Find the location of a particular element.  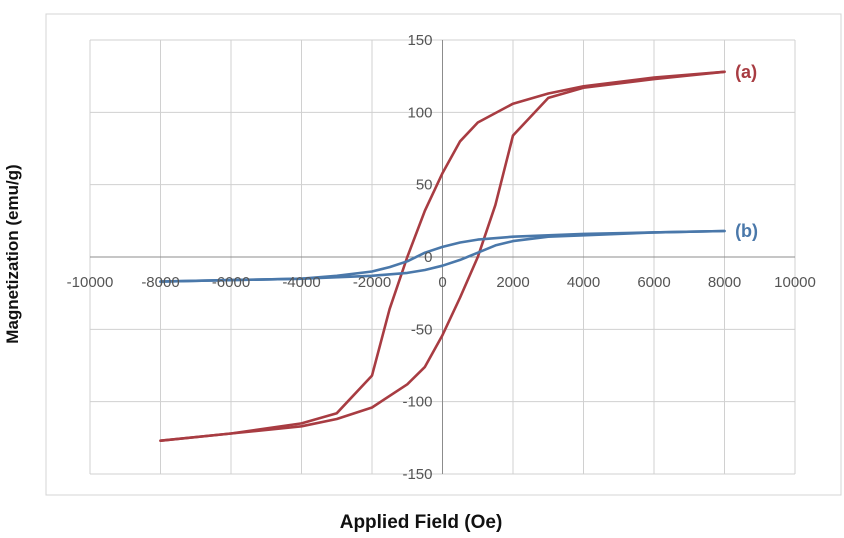

x-tick-label: -6000 is located at coordinates (231, 282).